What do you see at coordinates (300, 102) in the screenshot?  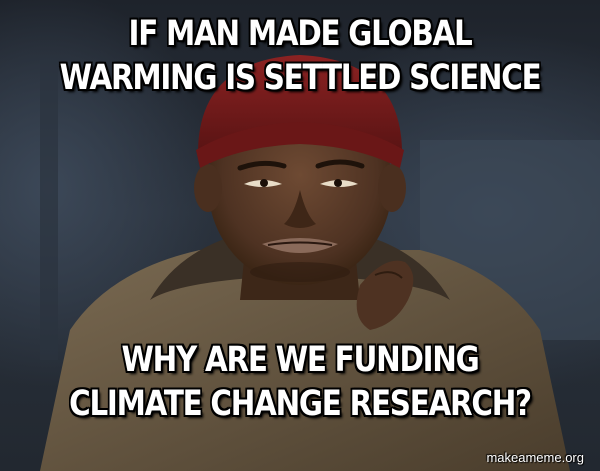 I see `red-beanie` at bounding box center [300, 102].